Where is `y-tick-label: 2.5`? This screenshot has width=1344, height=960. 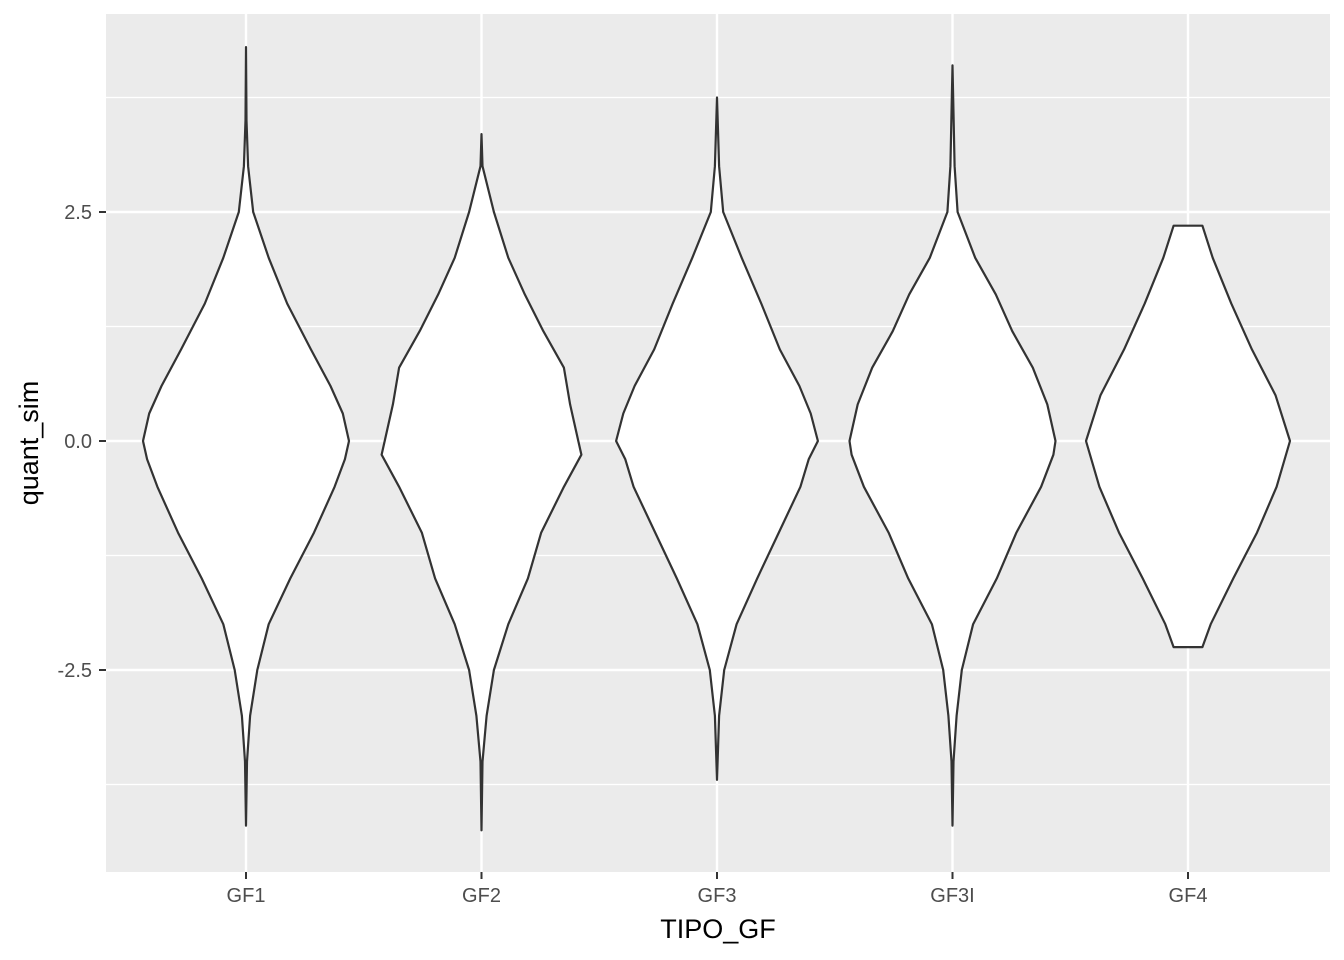
y-tick-label: 2.5 is located at coordinates (78, 213).